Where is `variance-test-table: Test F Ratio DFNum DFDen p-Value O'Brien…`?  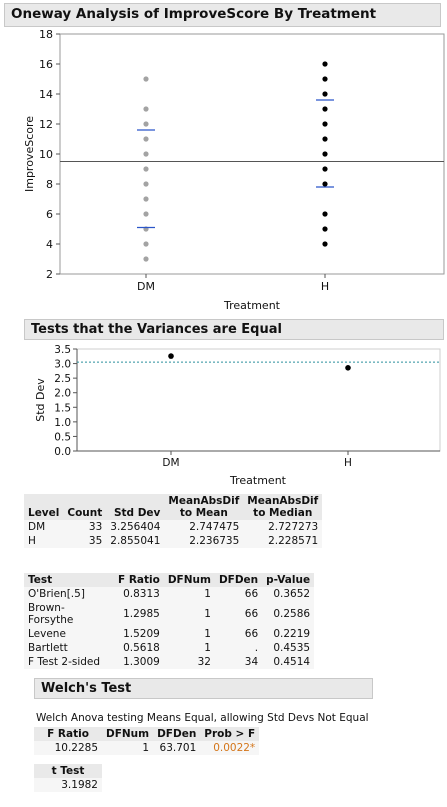 variance-test-table: Test F Ratio DFNum DFDen p-Value O'Brien… is located at coordinates (169, 621).